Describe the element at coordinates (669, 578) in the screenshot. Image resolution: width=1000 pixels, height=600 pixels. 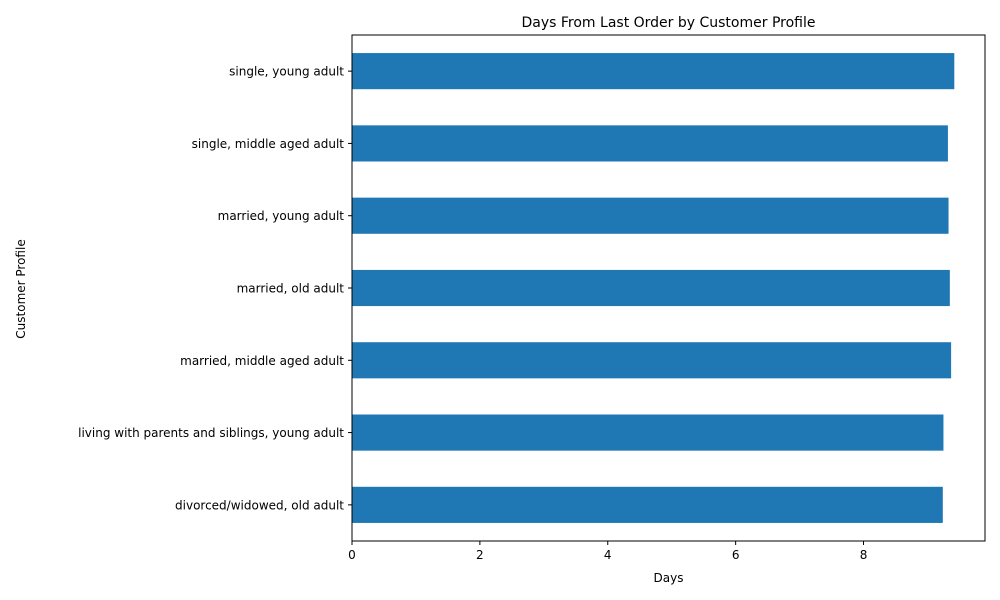
I see `x-axis-label: Days` at that location.